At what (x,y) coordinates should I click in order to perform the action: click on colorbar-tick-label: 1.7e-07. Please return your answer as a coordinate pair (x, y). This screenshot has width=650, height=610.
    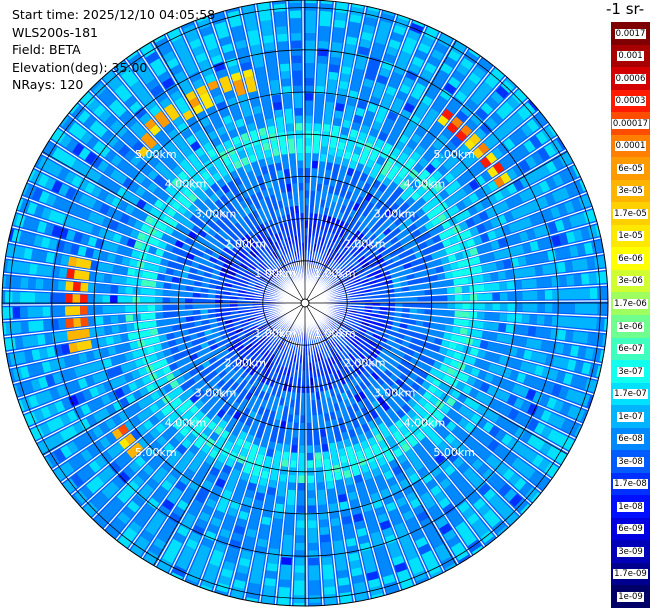
    Looking at the image, I should click on (630, 394).